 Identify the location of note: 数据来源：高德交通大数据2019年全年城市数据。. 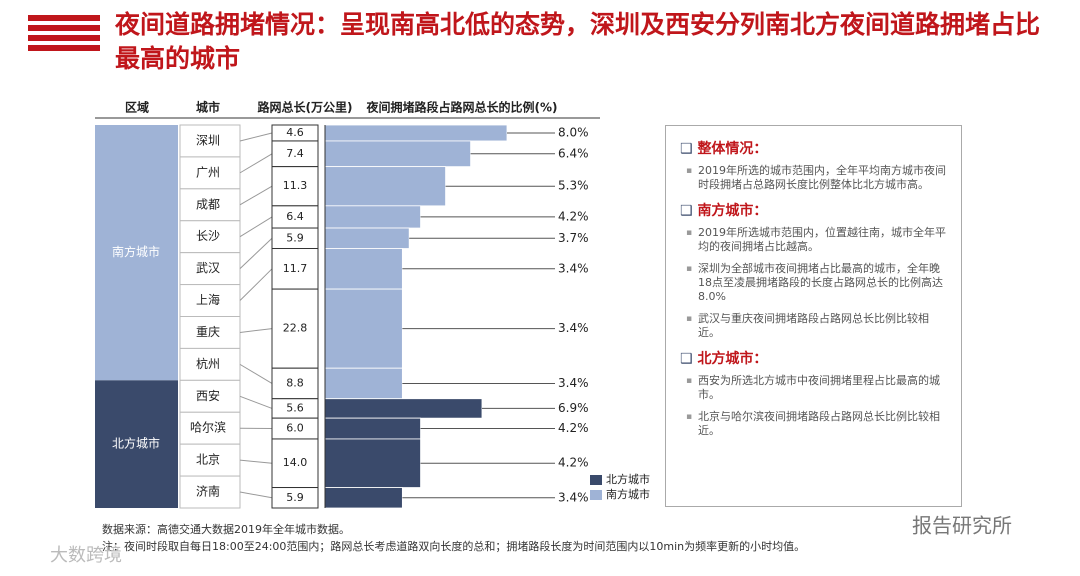
(226, 529).